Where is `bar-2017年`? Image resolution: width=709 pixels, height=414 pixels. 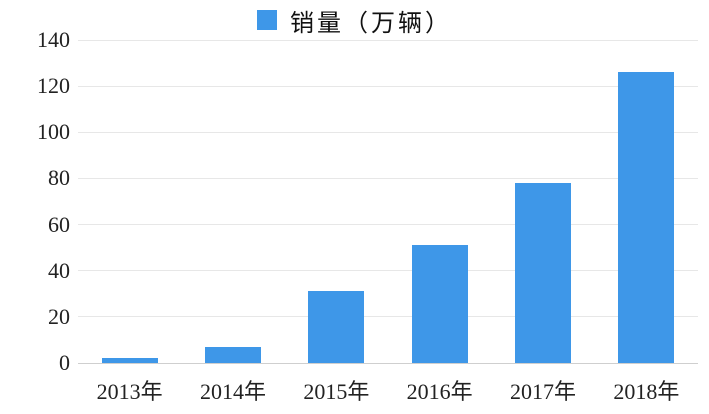
bar-2017年 is located at coordinates (543, 273).